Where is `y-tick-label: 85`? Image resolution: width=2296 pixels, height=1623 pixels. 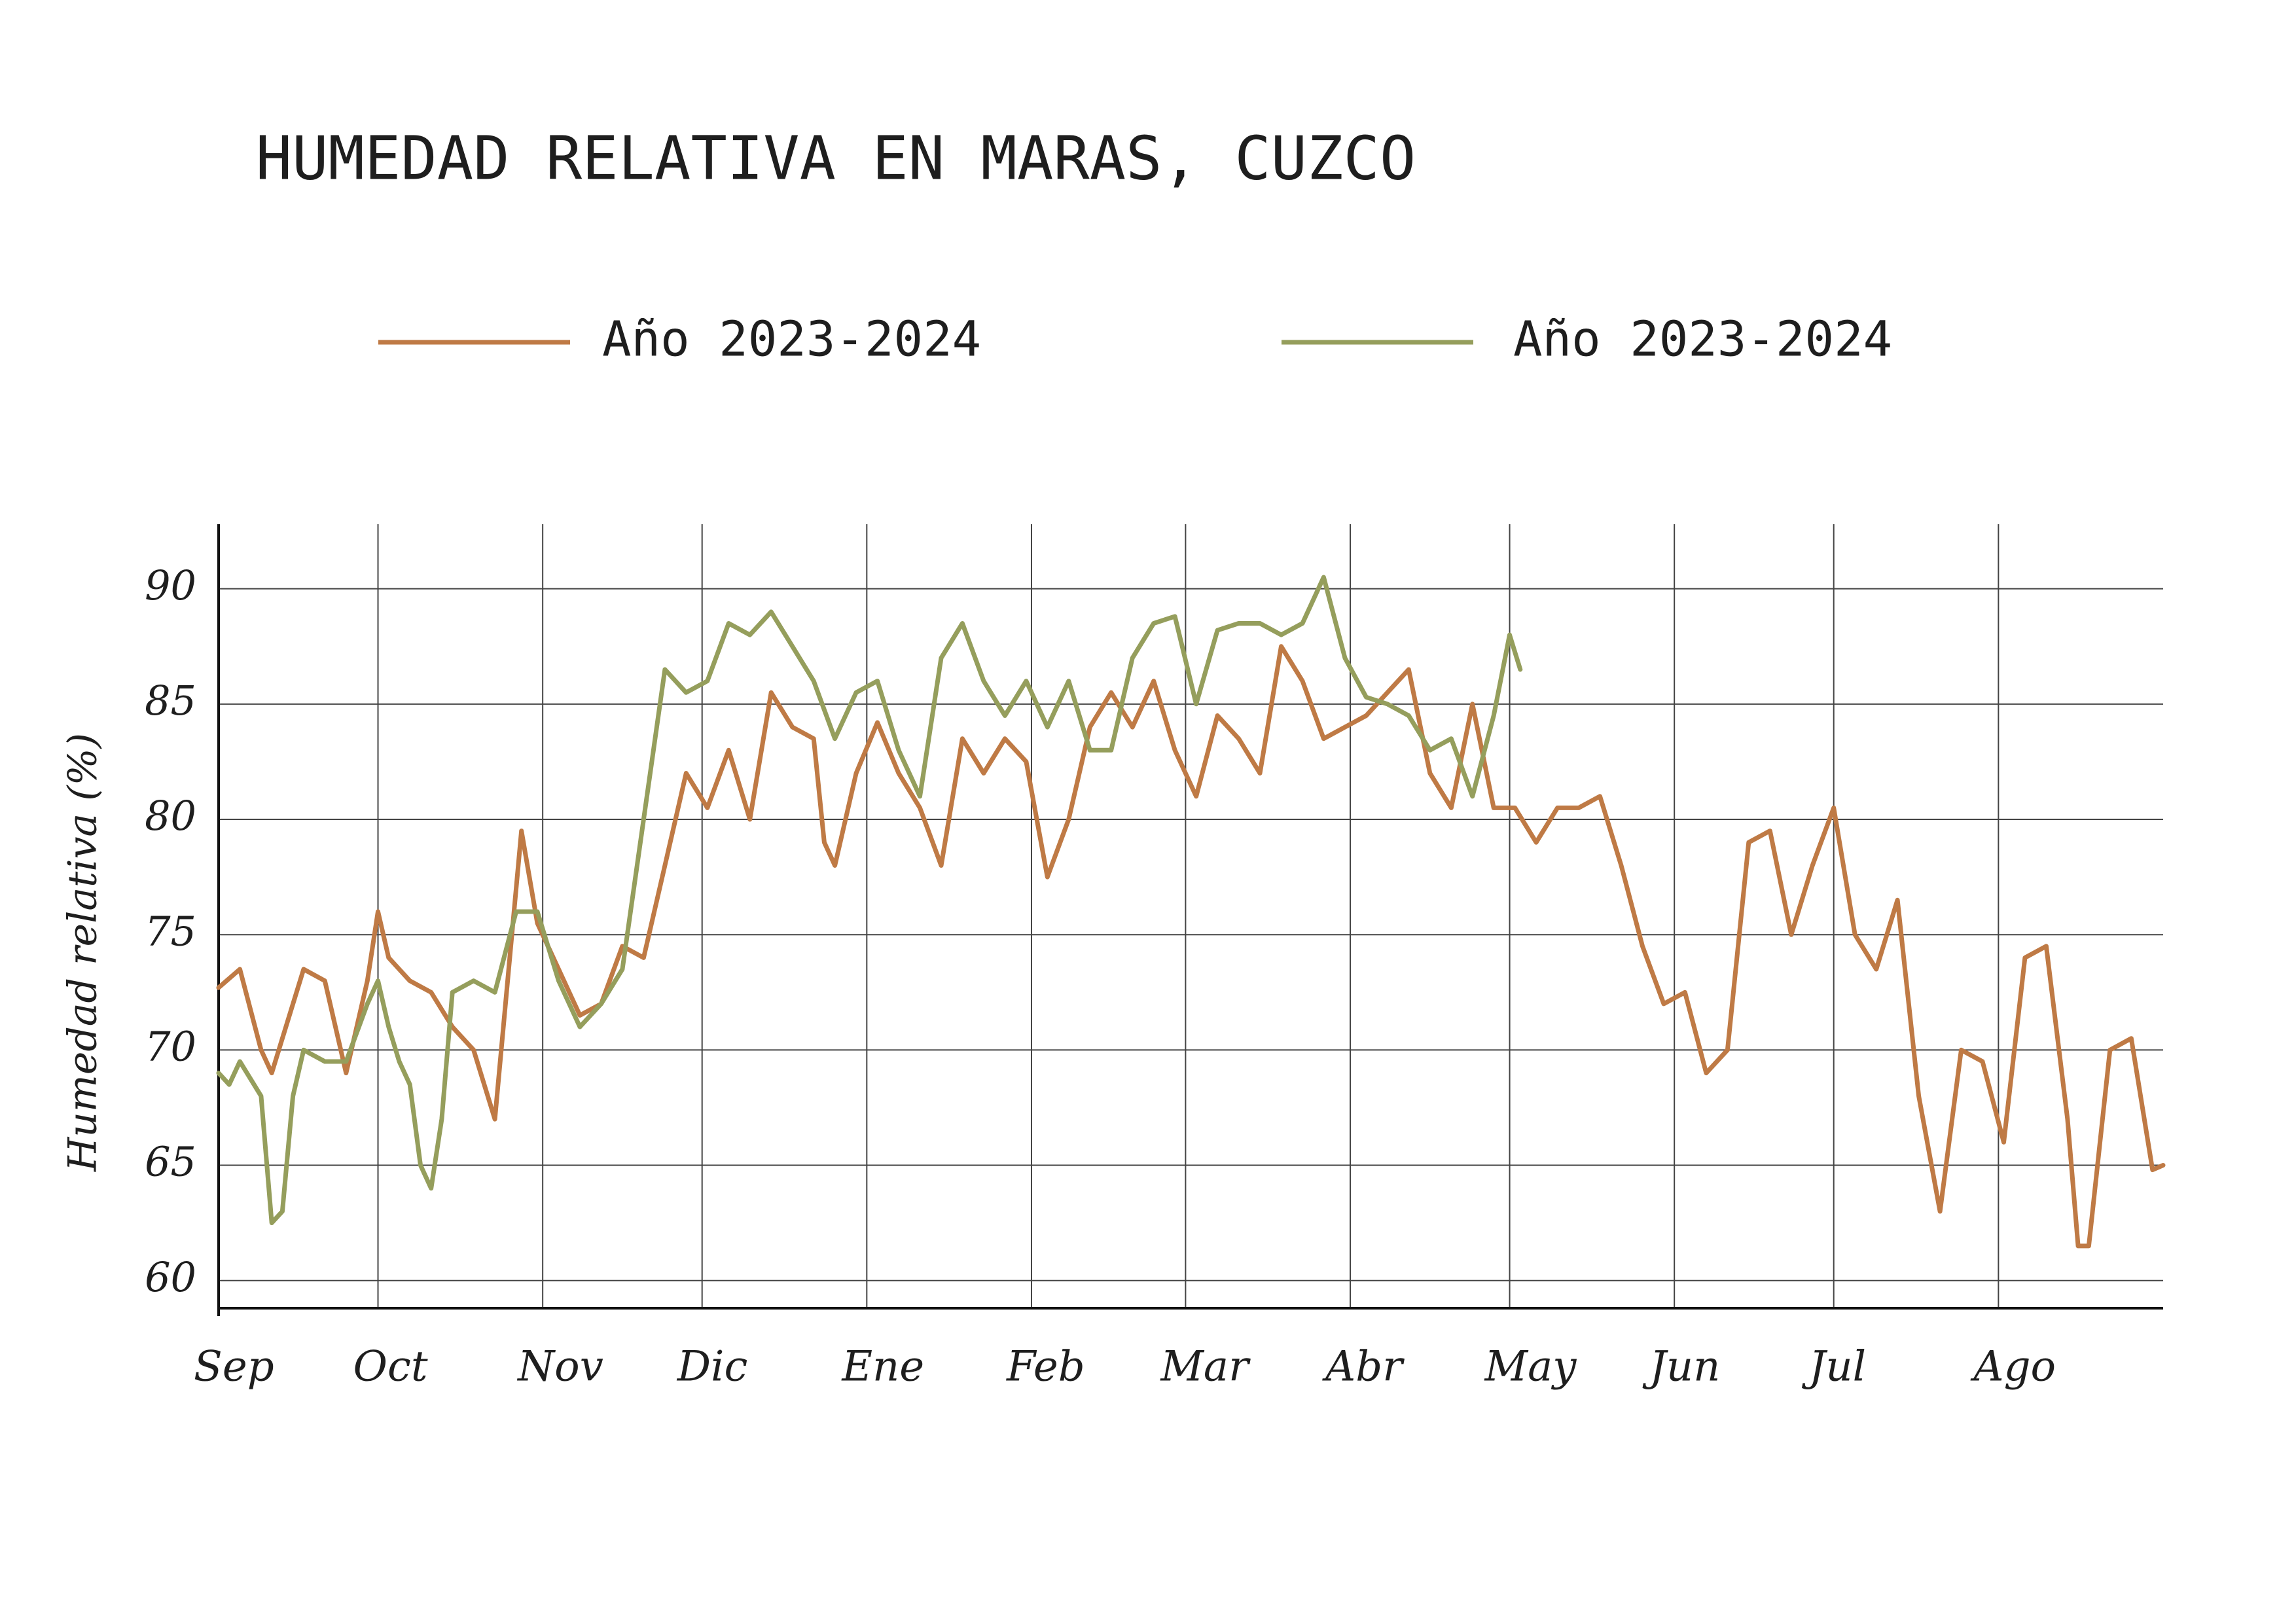 y-tick-label: 85 is located at coordinates (170, 700).